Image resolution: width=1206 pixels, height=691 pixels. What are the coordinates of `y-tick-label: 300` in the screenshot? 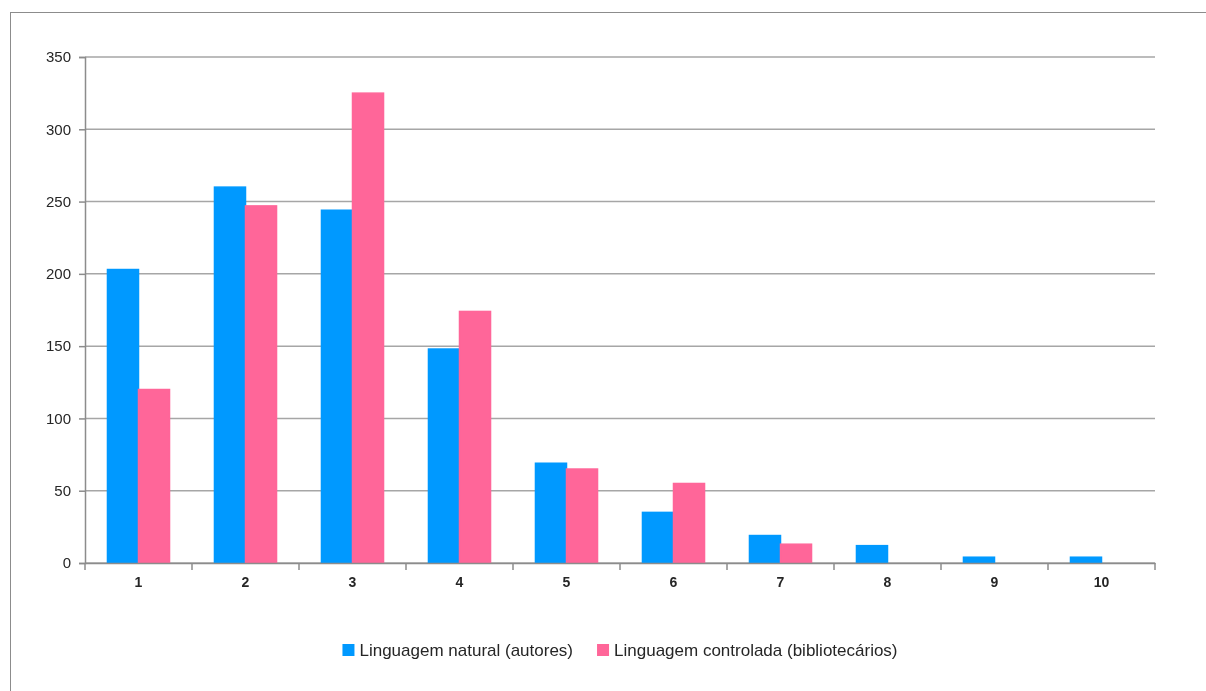 It's located at (58, 129).